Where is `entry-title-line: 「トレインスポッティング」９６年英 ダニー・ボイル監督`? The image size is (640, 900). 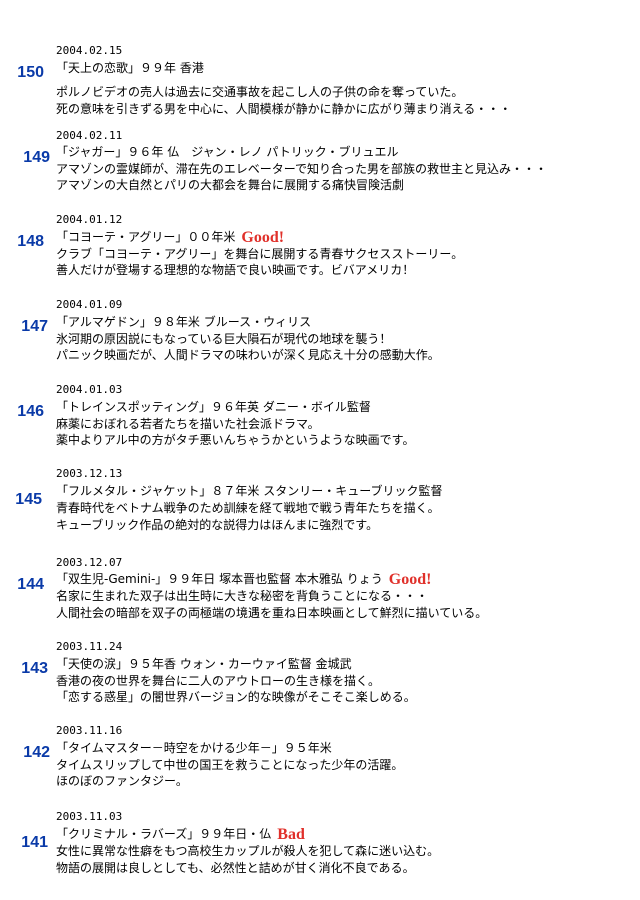
entry-title-line: 「トレインスポッティング」９６年英 ダニー・ボイル監督 is located at coordinates (213, 407).